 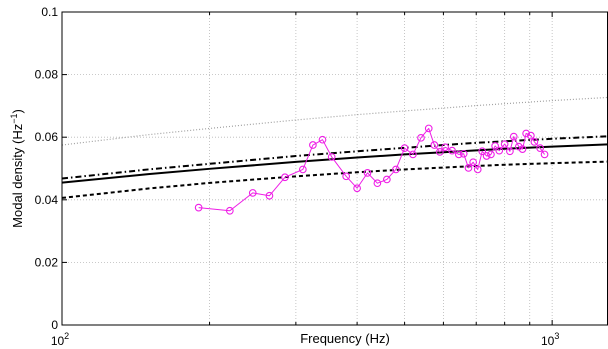 What do you see at coordinates (14, 119) in the screenshot?
I see `y-axis-label-exponent: −1` at bounding box center [14, 119].